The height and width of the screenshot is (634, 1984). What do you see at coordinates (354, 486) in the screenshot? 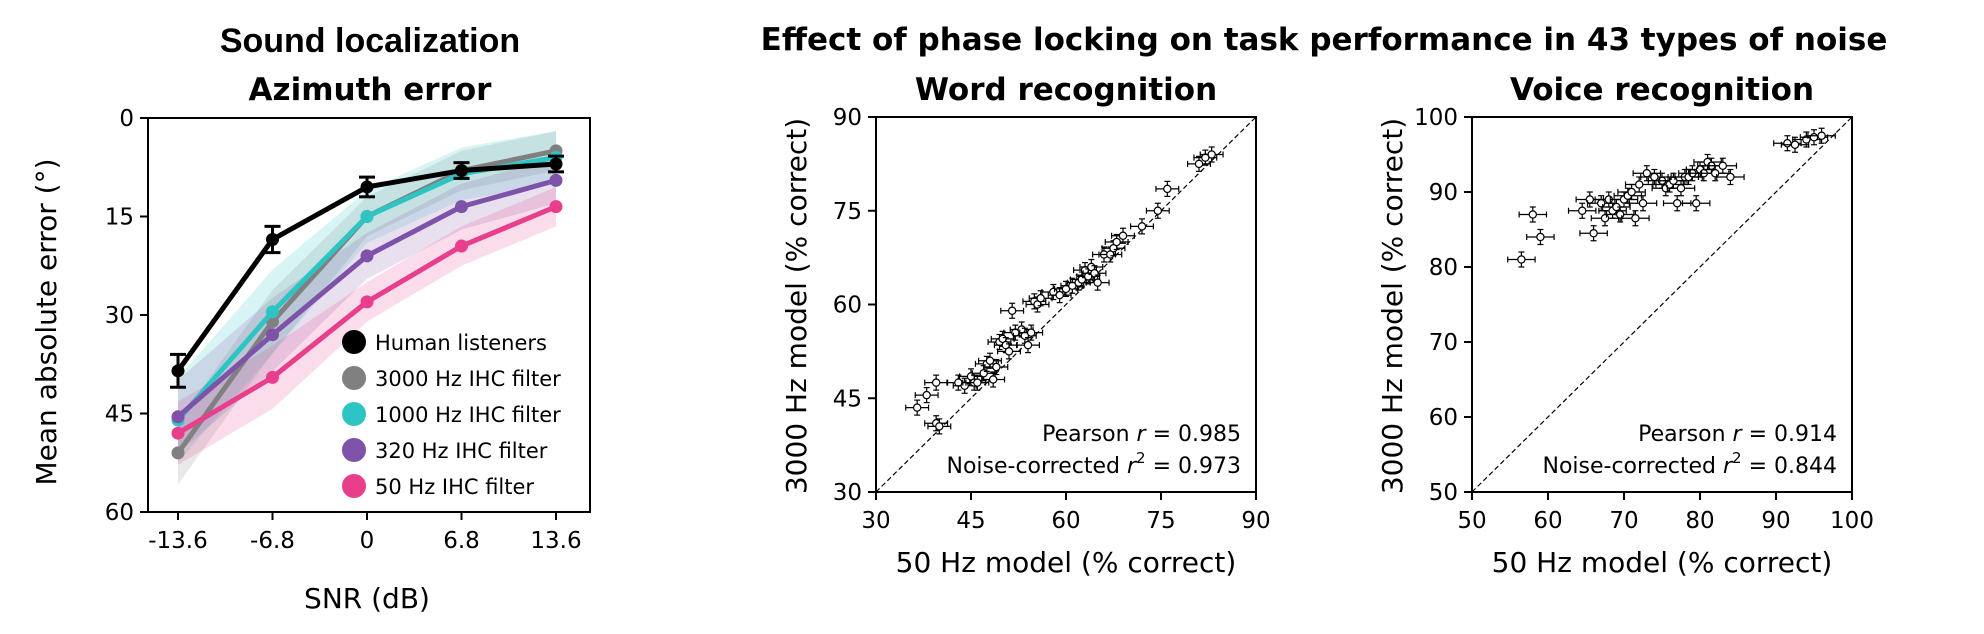
I see `legend-marker-50-hz-ihc-filter` at bounding box center [354, 486].